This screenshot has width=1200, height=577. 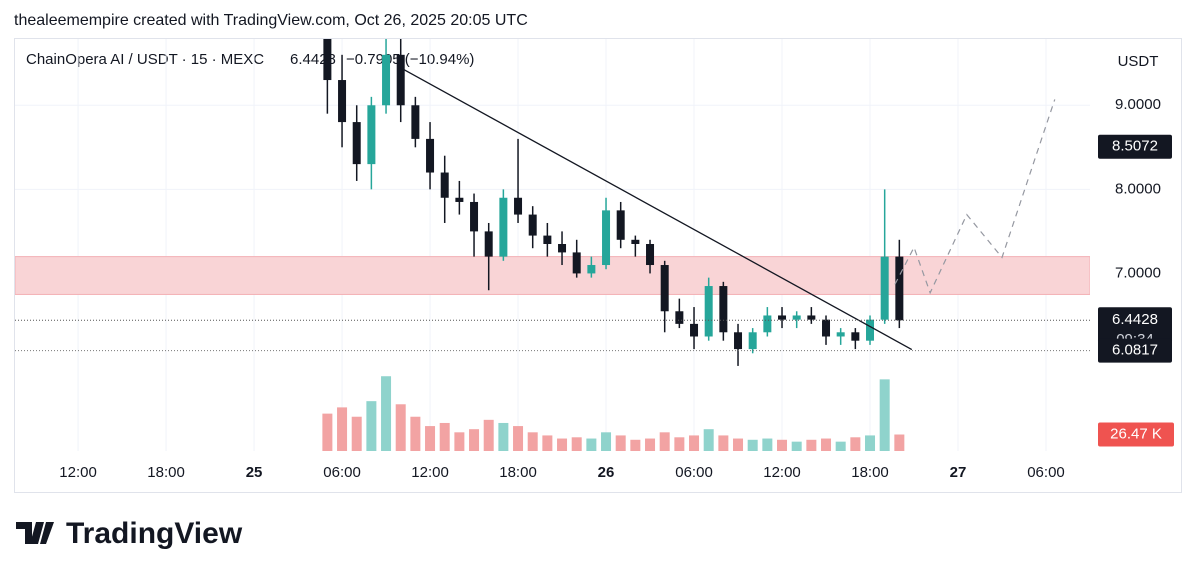 I want to click on price-label: 6.0817, so click(x=1135, y=350).